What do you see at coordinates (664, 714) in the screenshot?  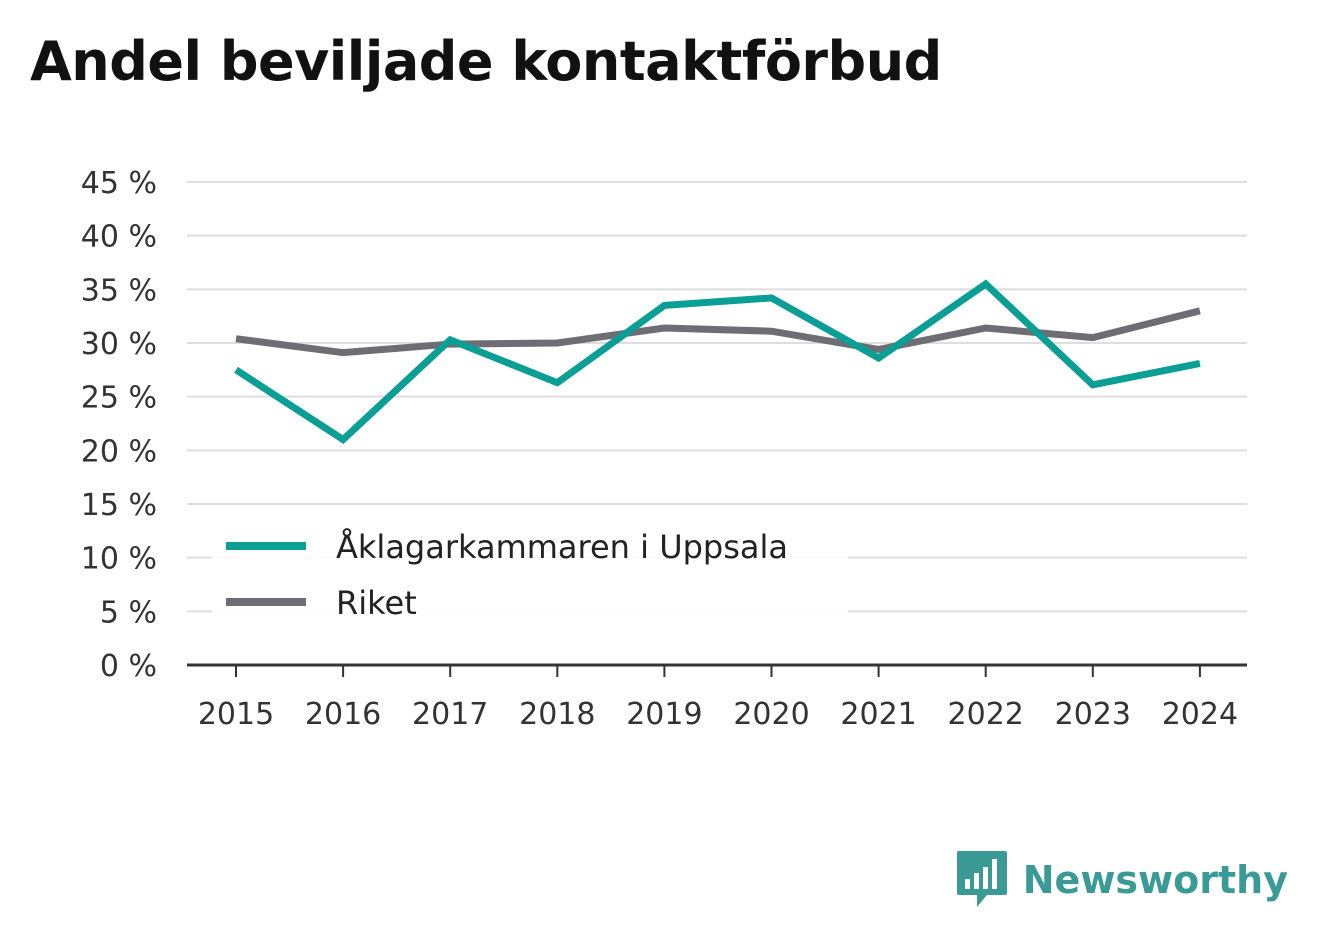 I see `x-tick-label: 2019` at bounding box center [664, 714].